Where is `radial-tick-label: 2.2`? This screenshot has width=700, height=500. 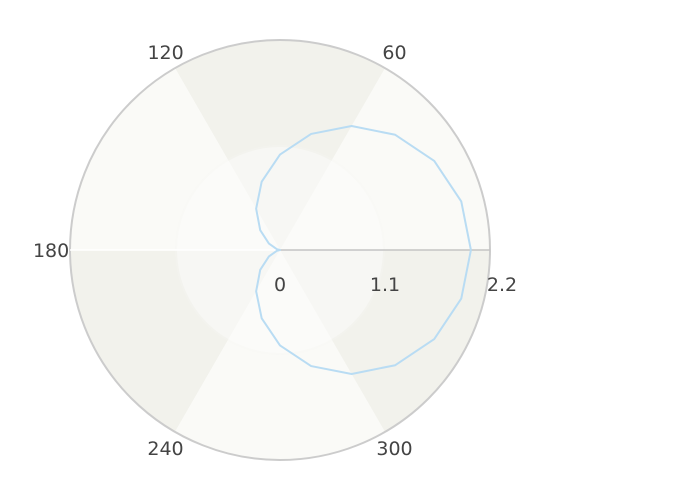
radial-tick-label: 2.2 is located at coordinates (502, 285).